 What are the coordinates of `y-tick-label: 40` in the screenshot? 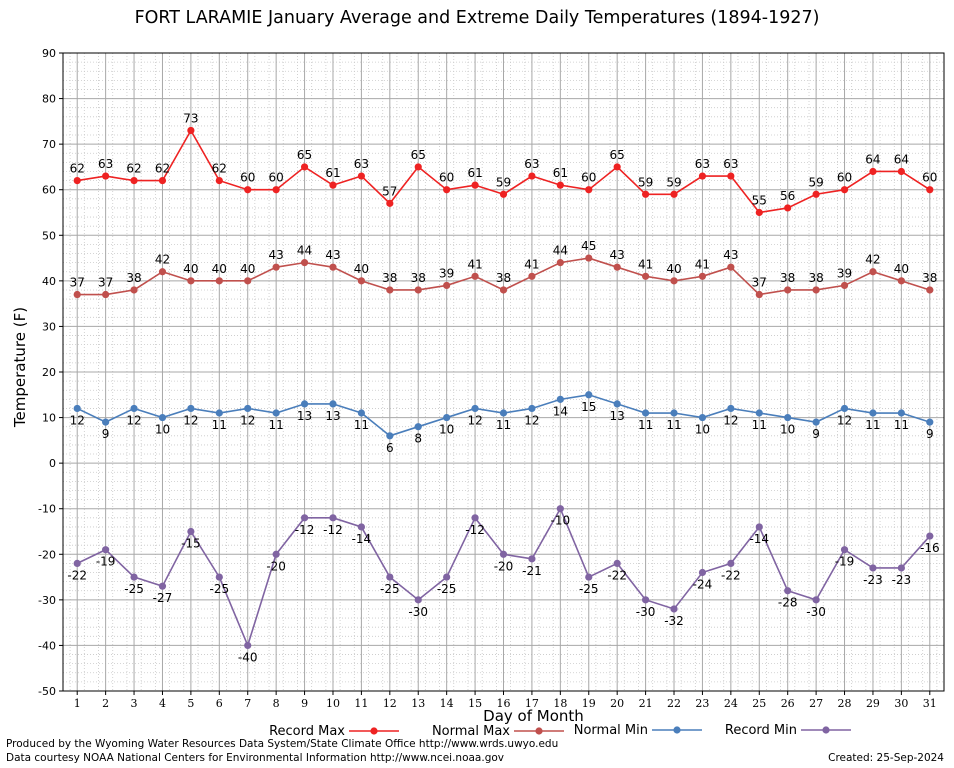 It's located at (49, 281).